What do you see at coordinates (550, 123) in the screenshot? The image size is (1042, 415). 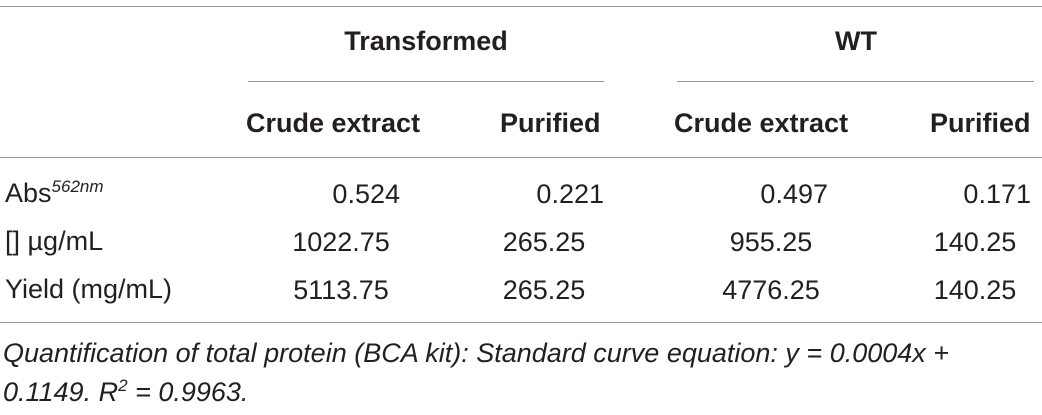 I see `col-header-purified-transformed: Purified` at bounding box center [550, 123].